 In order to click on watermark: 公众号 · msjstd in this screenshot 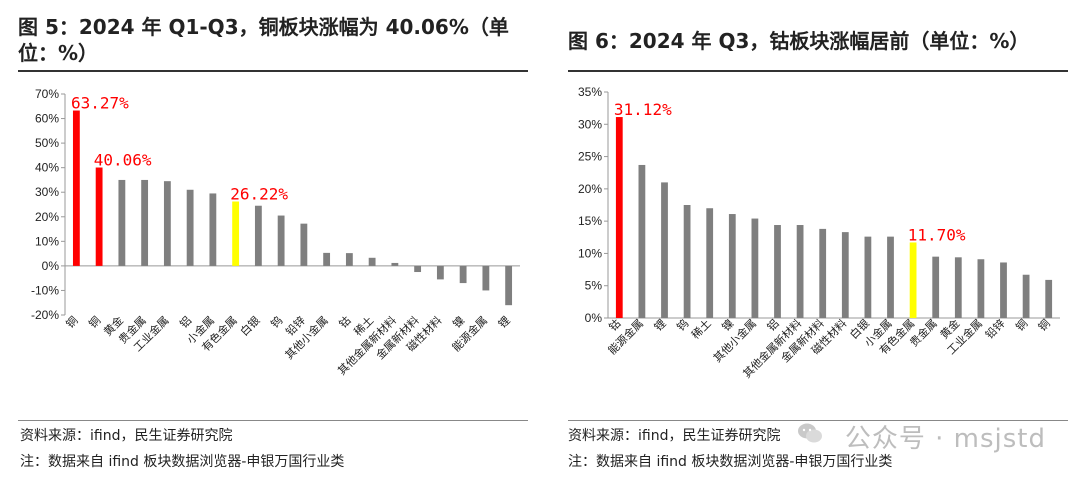, I will do `click(945, 439)`.